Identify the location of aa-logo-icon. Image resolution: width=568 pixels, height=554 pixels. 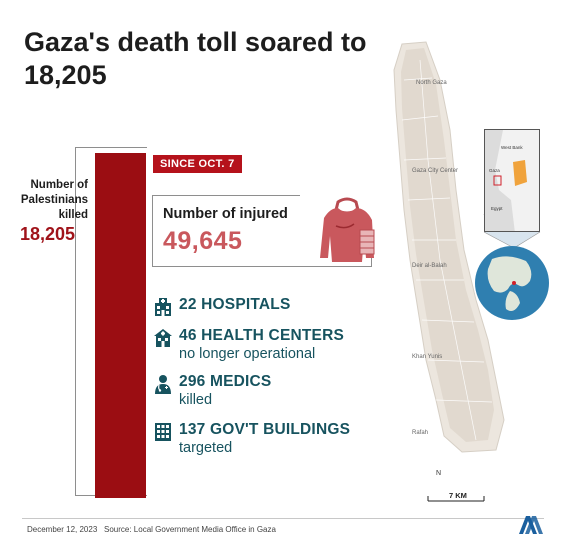
(531, 525).